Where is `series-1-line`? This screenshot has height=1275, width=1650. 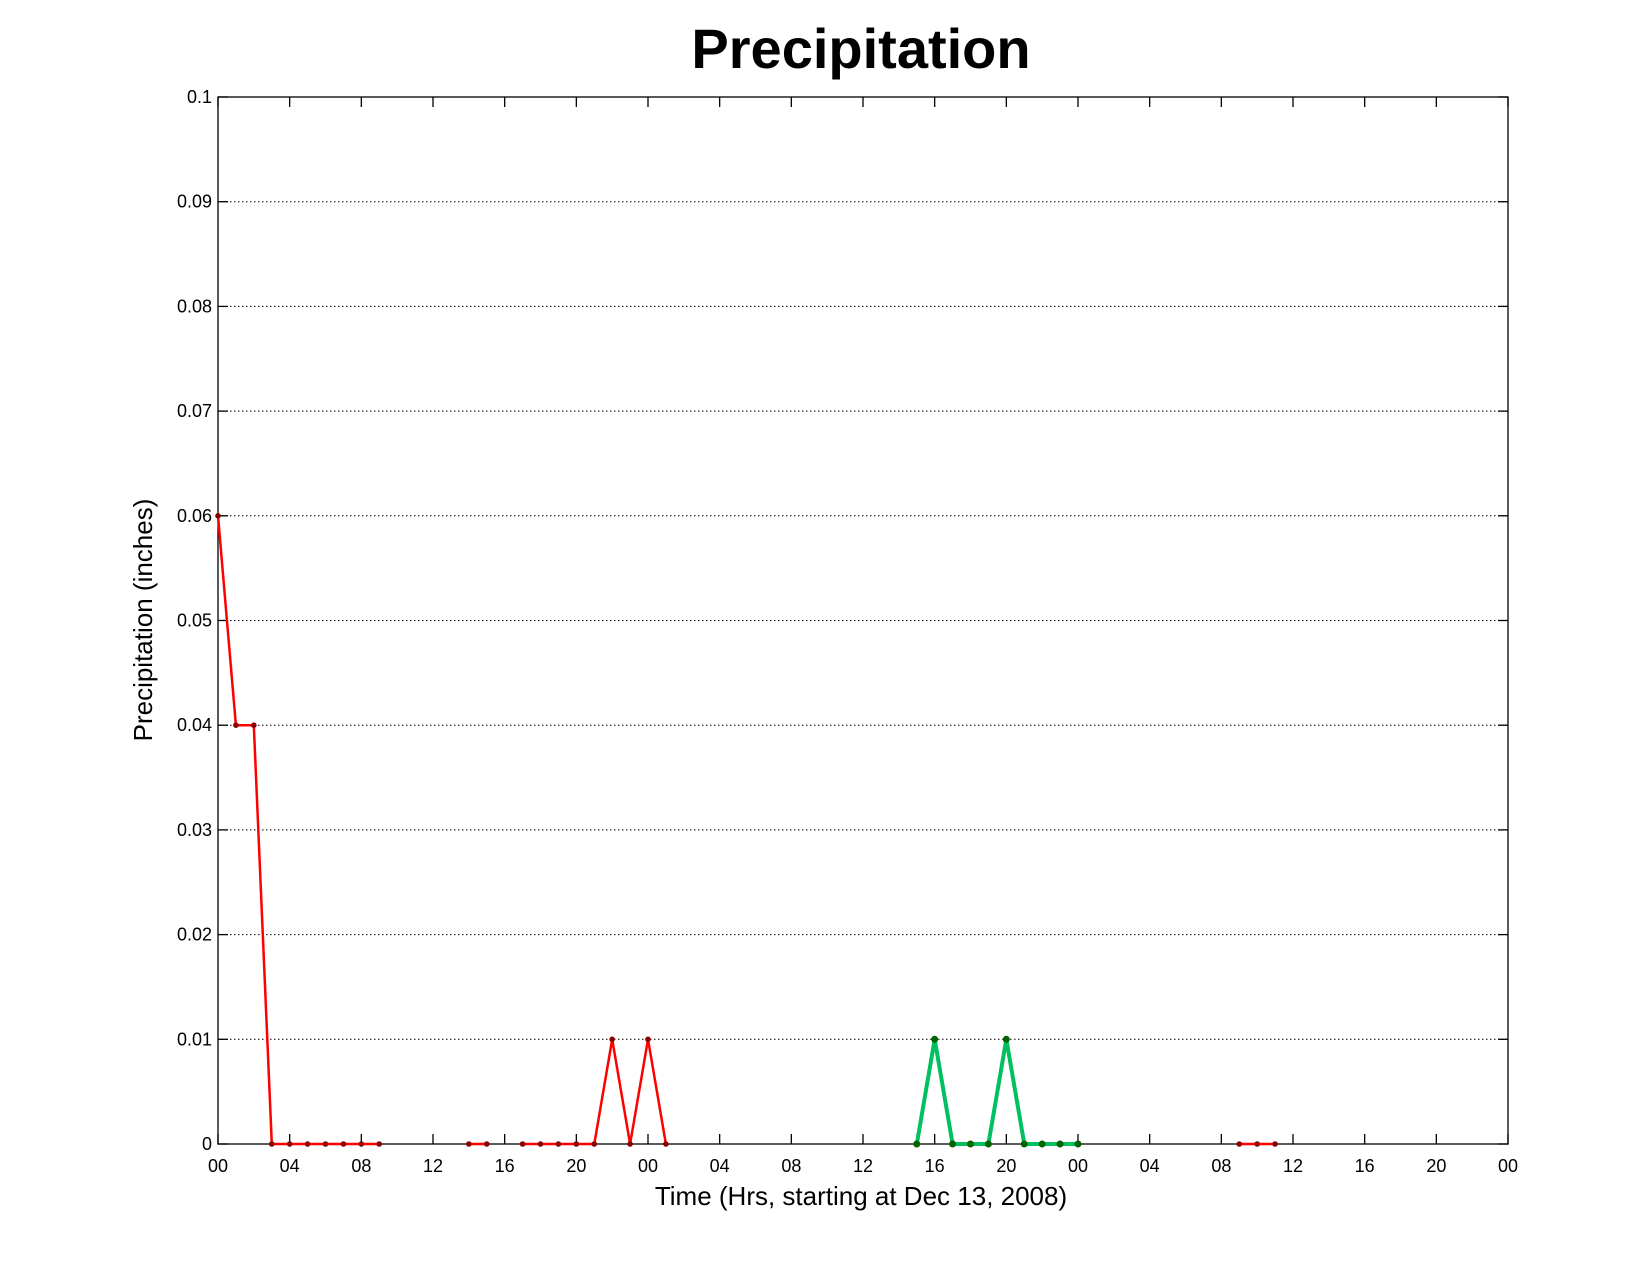
series-1-line is located at coordinates (298, 830).